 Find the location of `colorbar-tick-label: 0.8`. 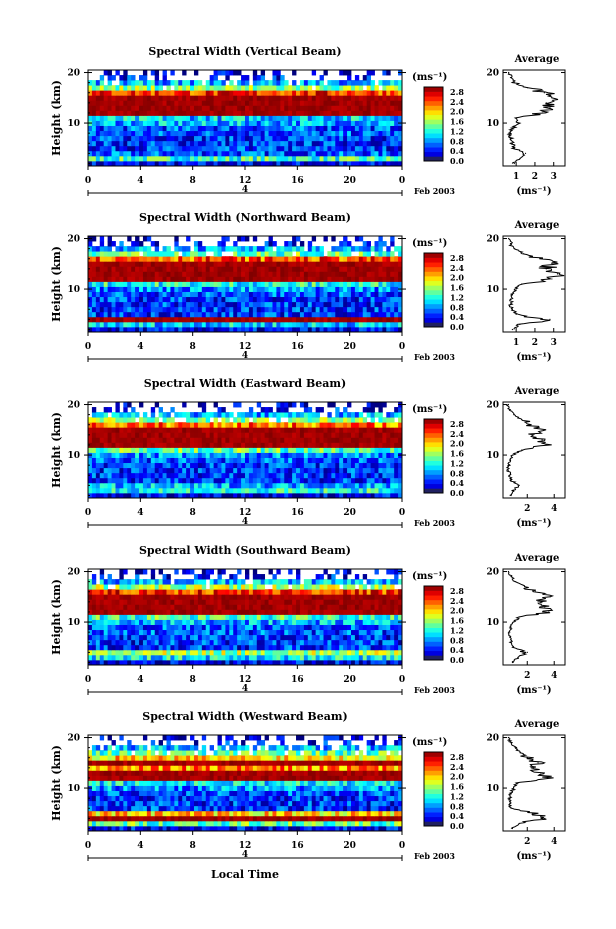

colorbar-tick-label: 0.8 is located at coordinates (457, 473).